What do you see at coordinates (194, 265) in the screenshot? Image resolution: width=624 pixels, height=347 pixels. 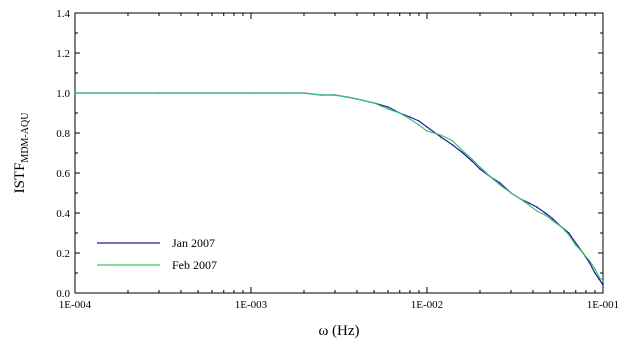 I see `legend-label-2: Feb 2007` at bounding box center [194, 265].